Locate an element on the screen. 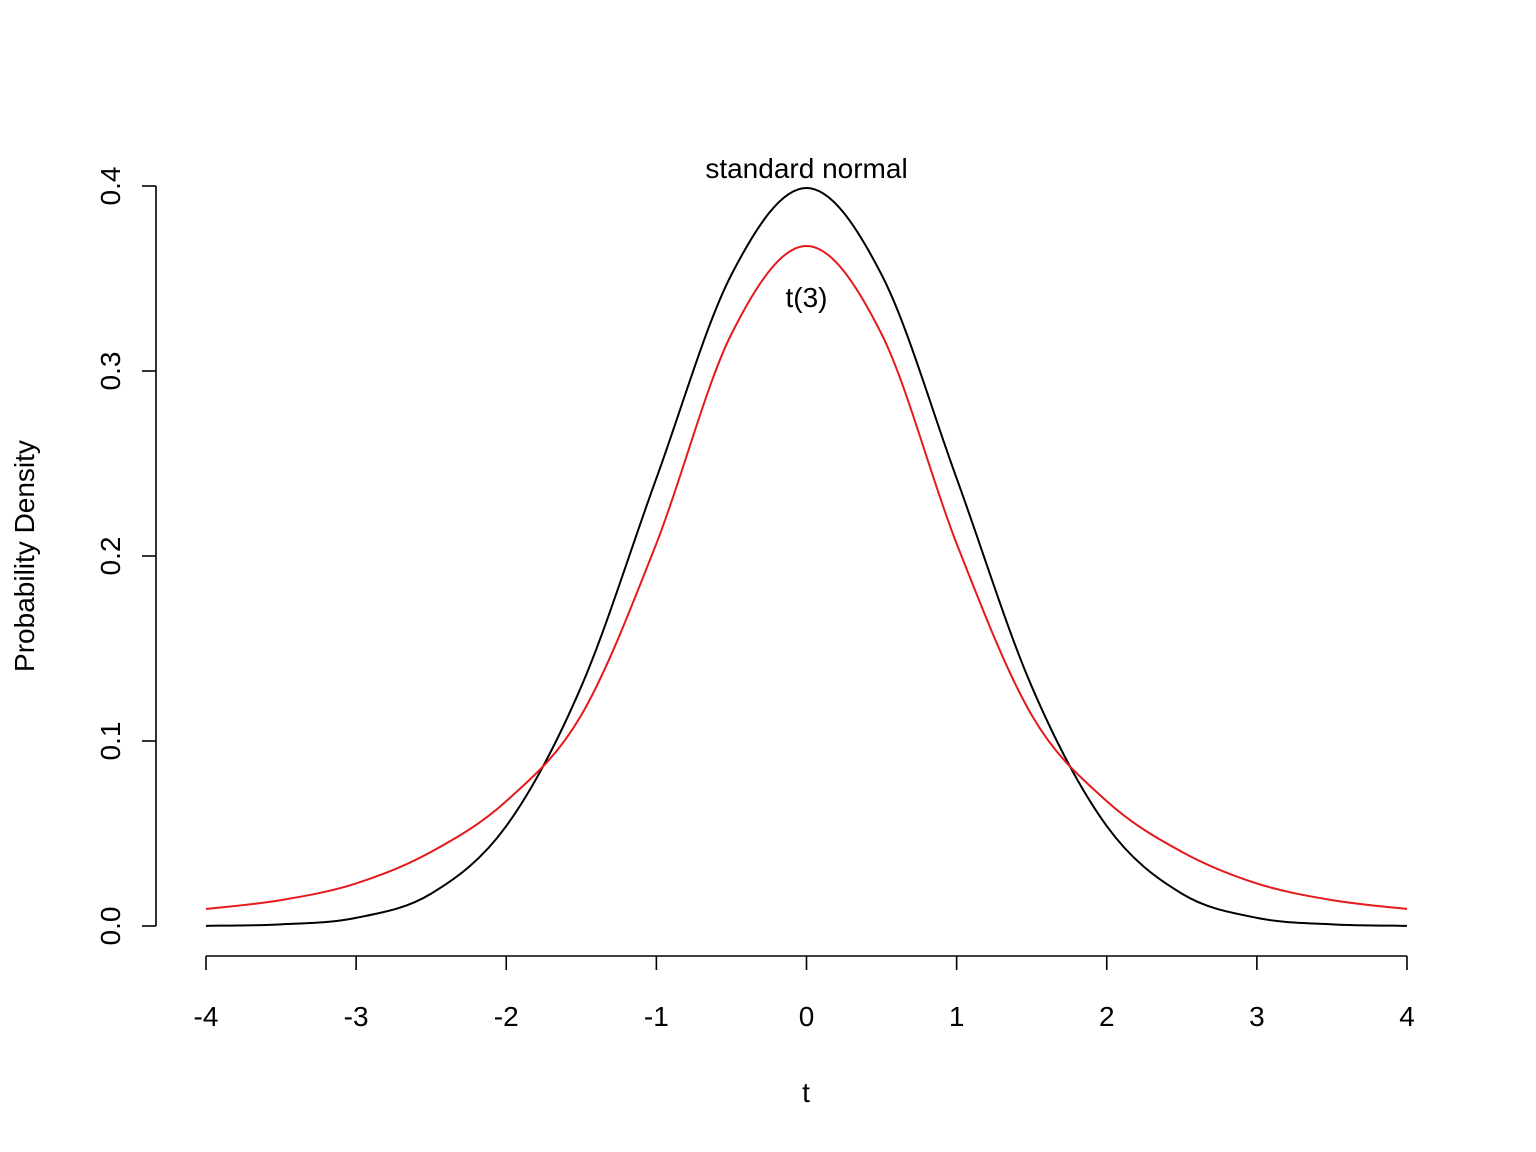 The width and height of the screenshot is (1536, 1152). x-tick-label: -3 is located at coordinates (356, 1016).